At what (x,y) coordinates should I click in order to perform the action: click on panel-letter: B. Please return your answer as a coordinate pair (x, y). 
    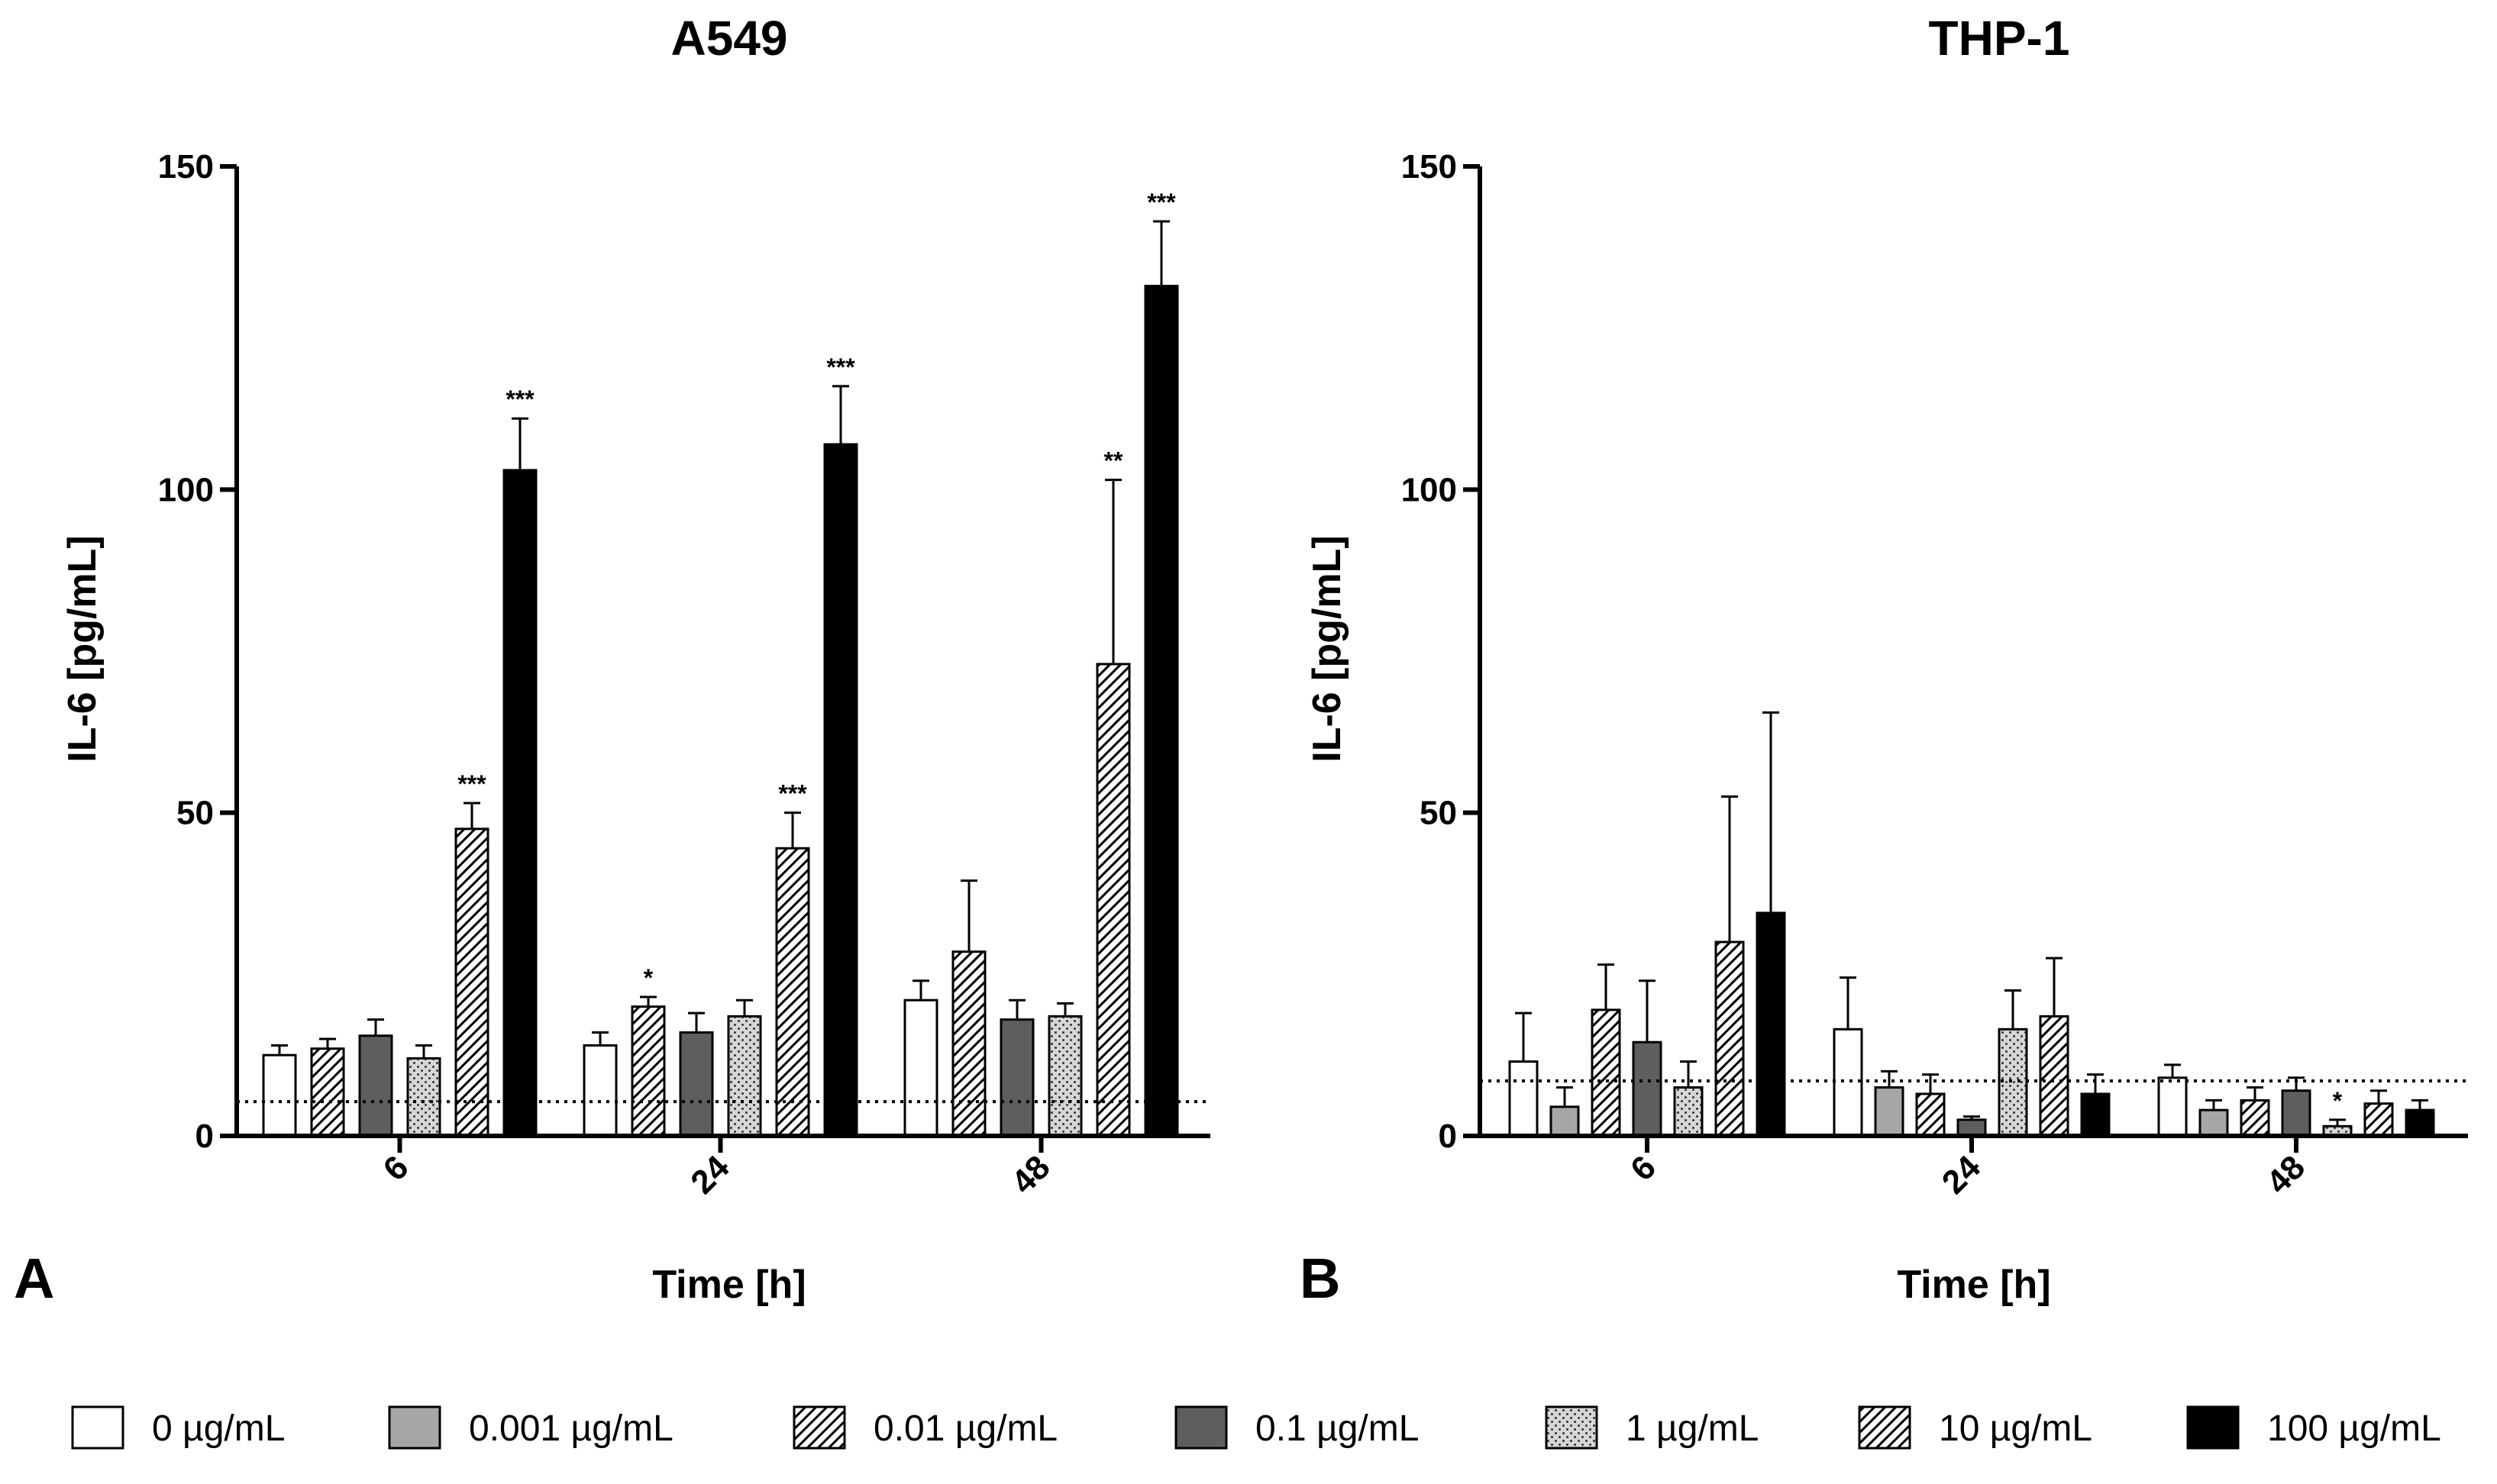
    Looking at the image, I should click on (1320, 1278).